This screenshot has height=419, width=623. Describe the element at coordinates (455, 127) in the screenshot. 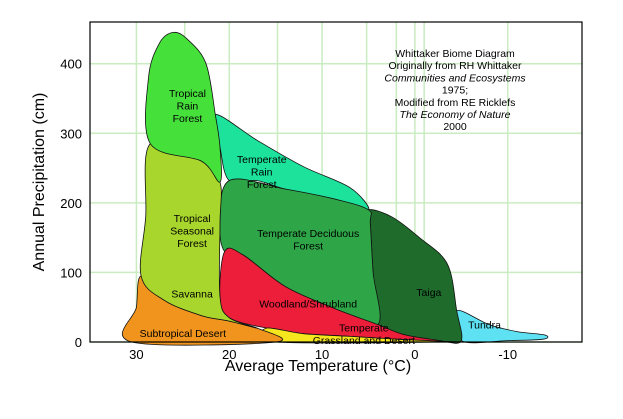

I see `annotation-line: 2000` at that location.